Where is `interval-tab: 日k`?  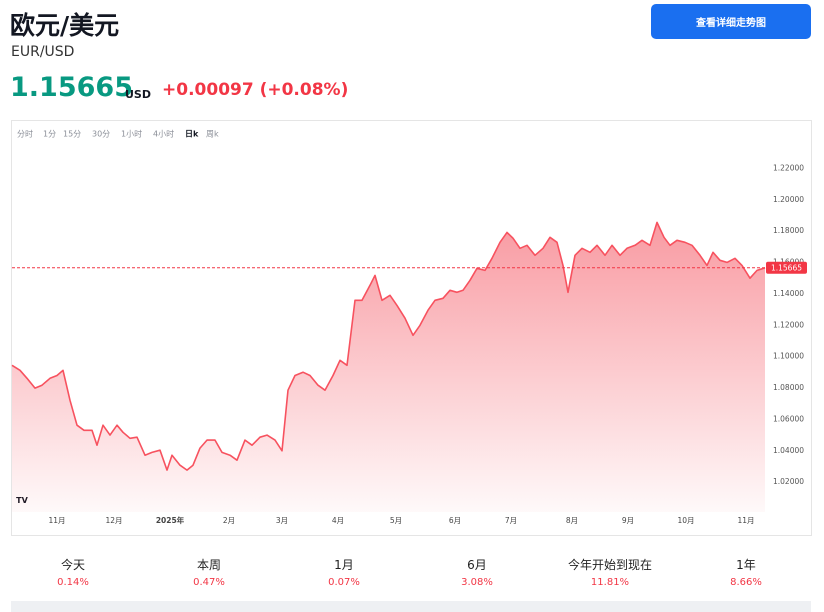 interval-tab: 日k is located at coordinates (192, 134).